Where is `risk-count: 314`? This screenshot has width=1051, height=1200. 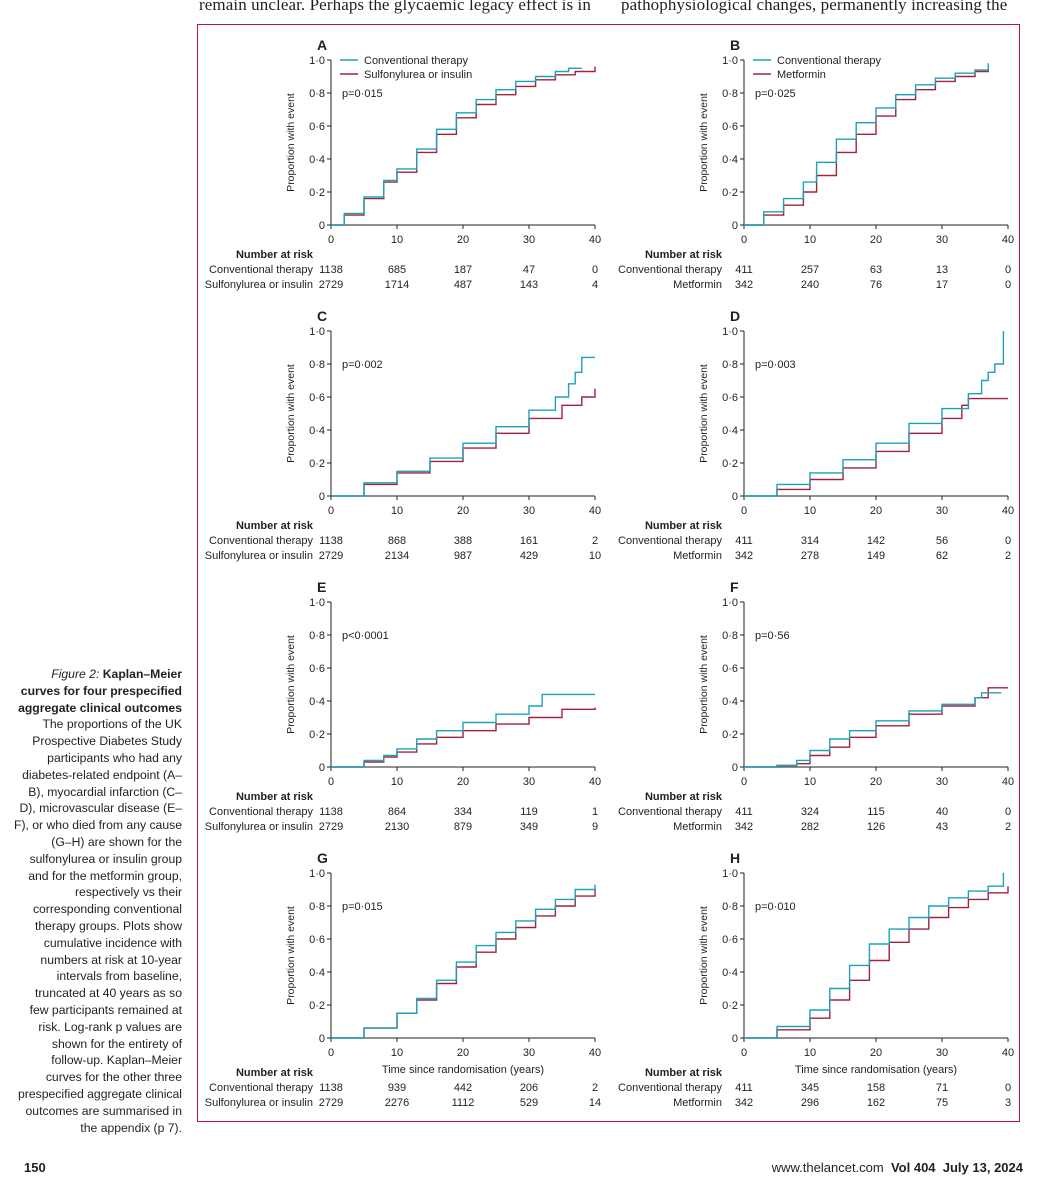 risk-count: 314 is located at coordinates (810, 541).